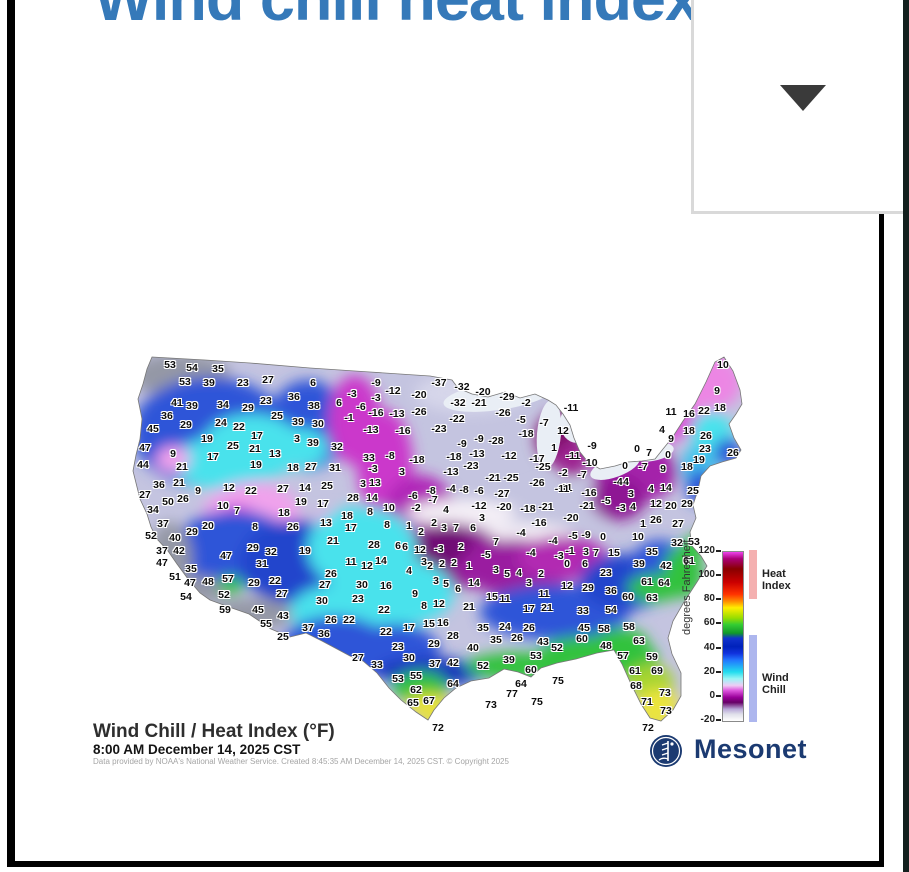 Image resolution: width=909 pixels, height=872 pixels. Describe the element at coordinates (881, 430) in the screenshot. I see `frame-border-right` at that location.